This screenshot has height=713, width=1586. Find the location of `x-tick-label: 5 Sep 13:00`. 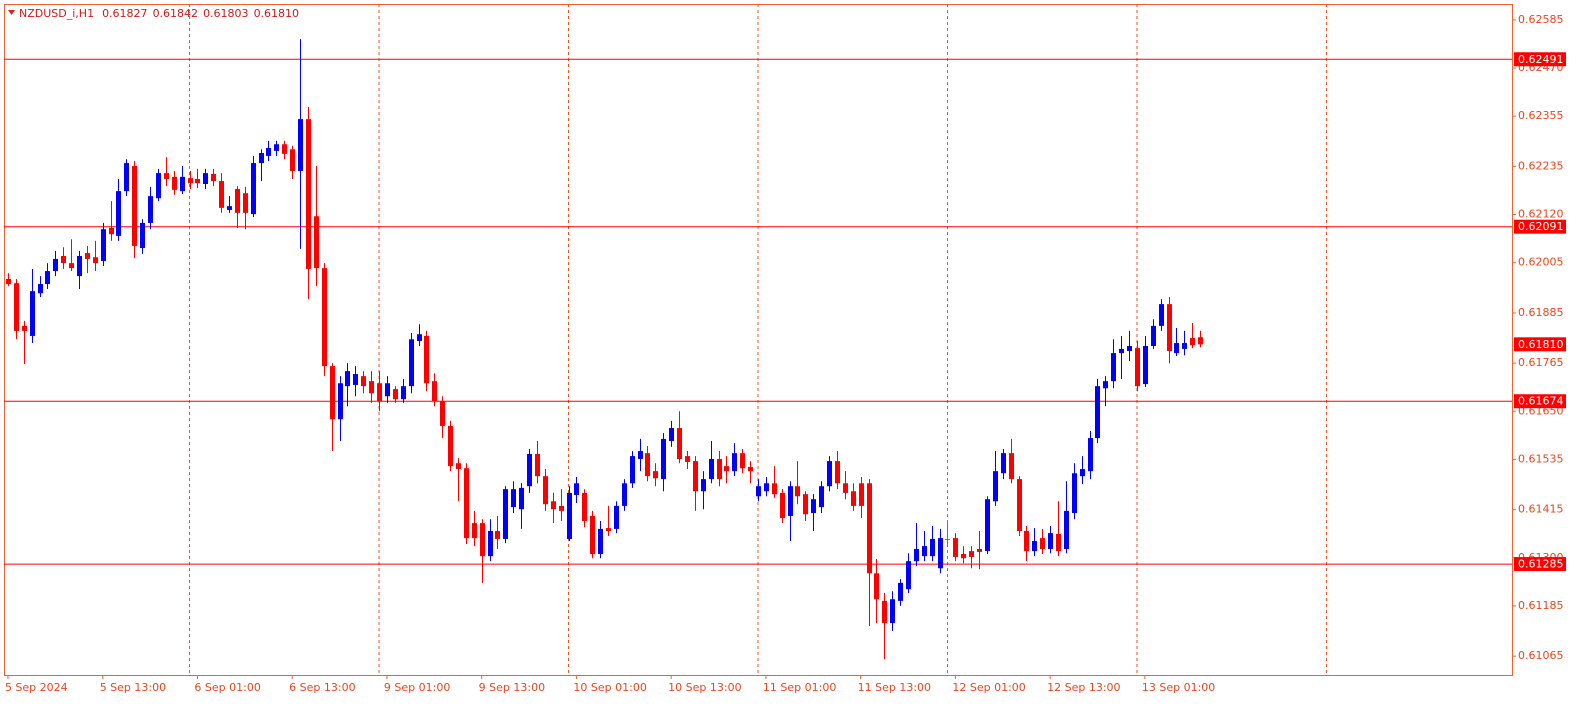

x-tick-label: 5 Sep 13:00 is located at coordinates (133, 687).